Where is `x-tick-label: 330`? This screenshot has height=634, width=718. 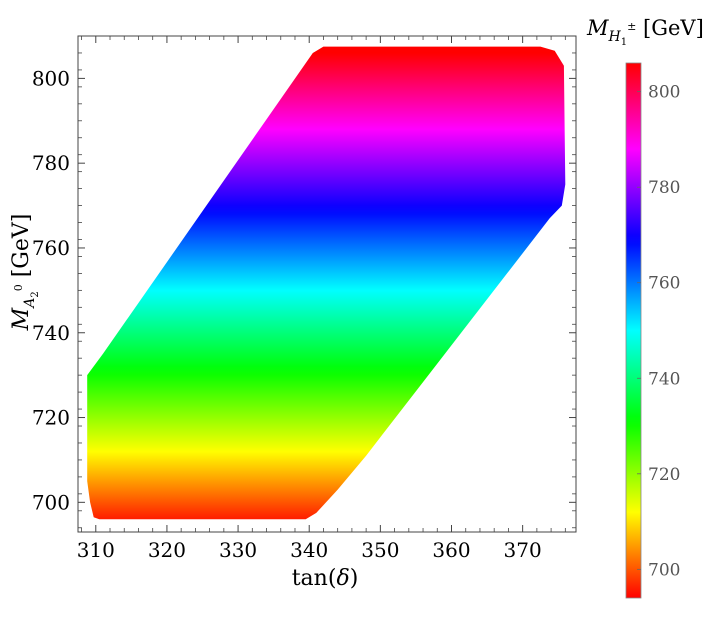
x-tick-label: 330 is located at coordinates (238, 550).